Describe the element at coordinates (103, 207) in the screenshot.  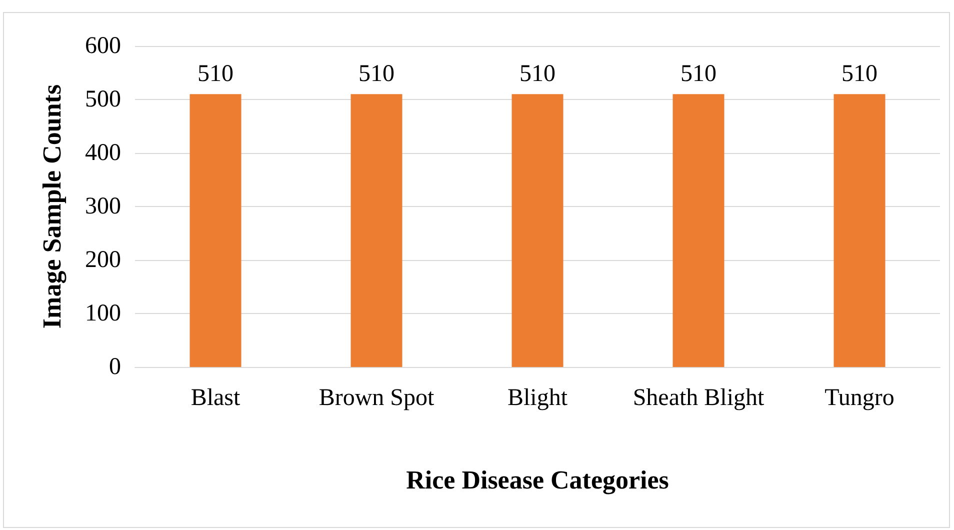
I see `y-tick-label: 300` at that location.